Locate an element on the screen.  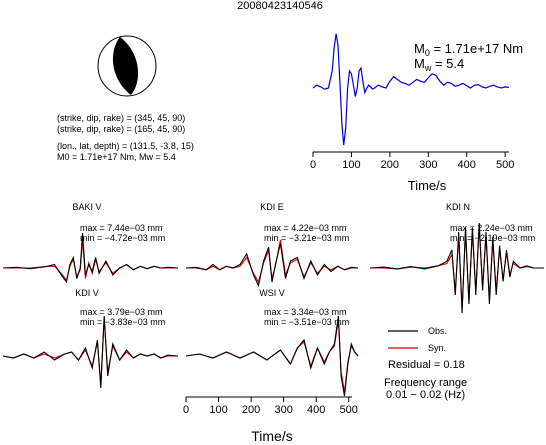
max-amplitude-wsi-v: max = 3.34e−03 mm is located at coordinates (305, 312).